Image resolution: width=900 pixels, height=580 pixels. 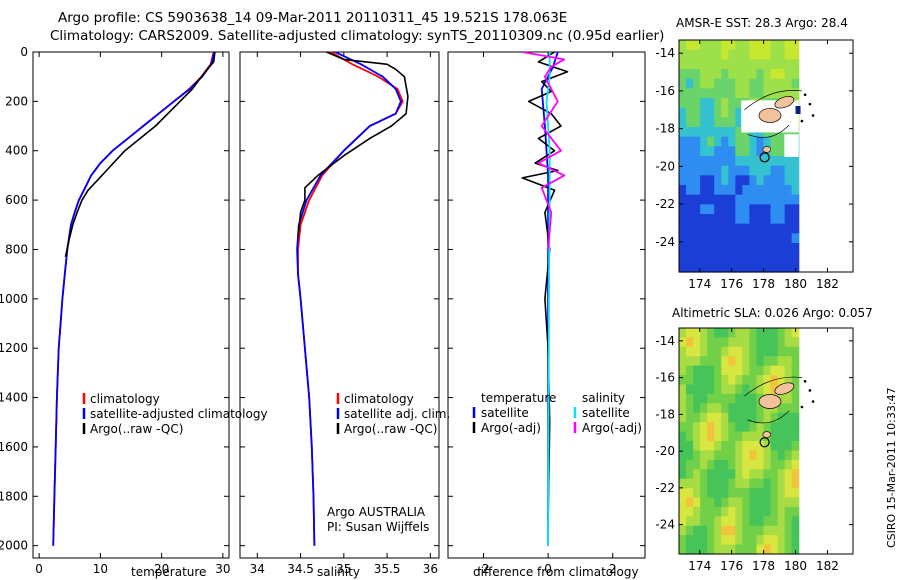 I want to click on temperature-ytick-label-4: 800, so click(x=16, y=249).